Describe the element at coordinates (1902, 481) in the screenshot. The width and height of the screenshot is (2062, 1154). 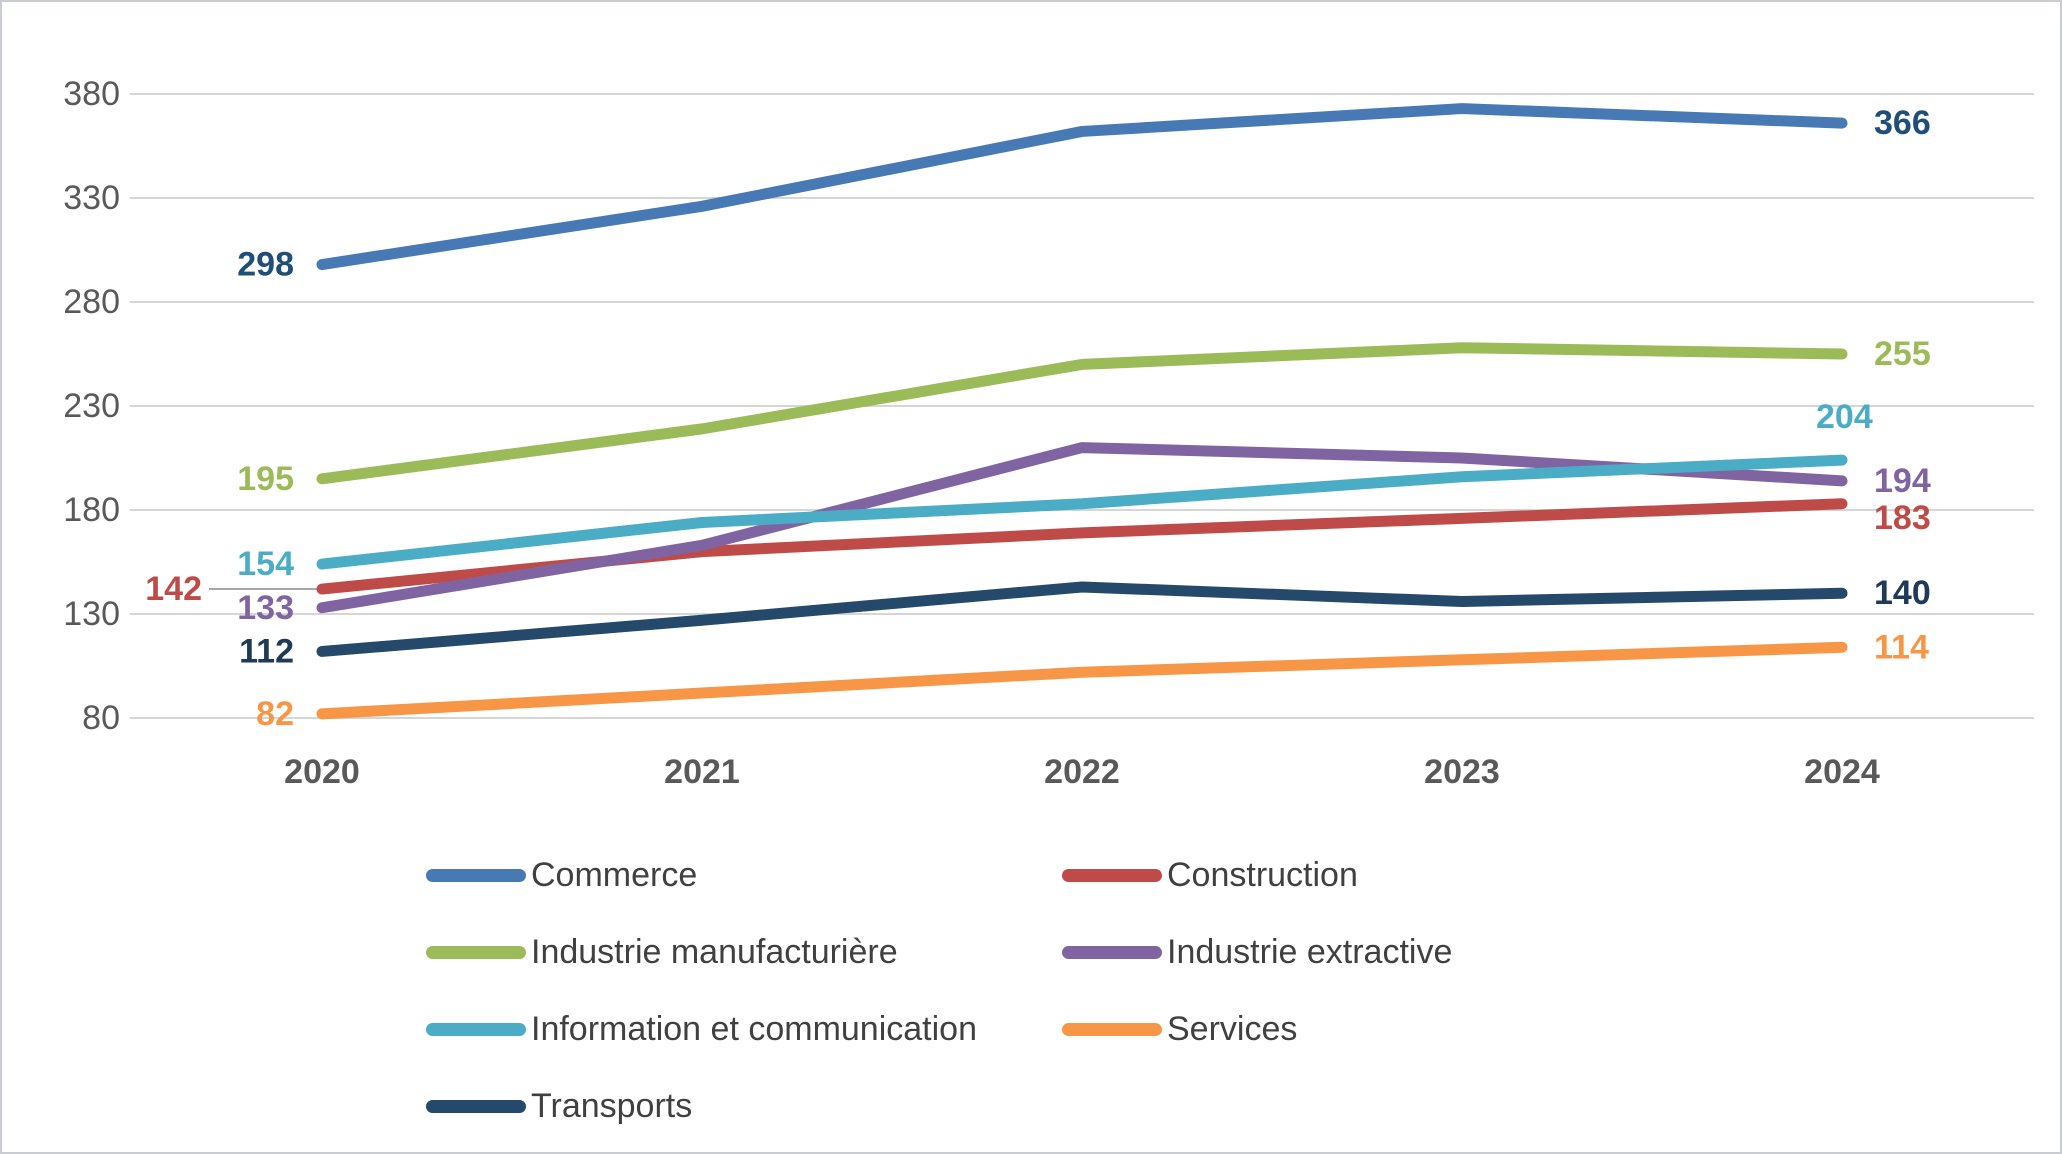
I see `value-label-end-industrie-extractive: 194` at that location.